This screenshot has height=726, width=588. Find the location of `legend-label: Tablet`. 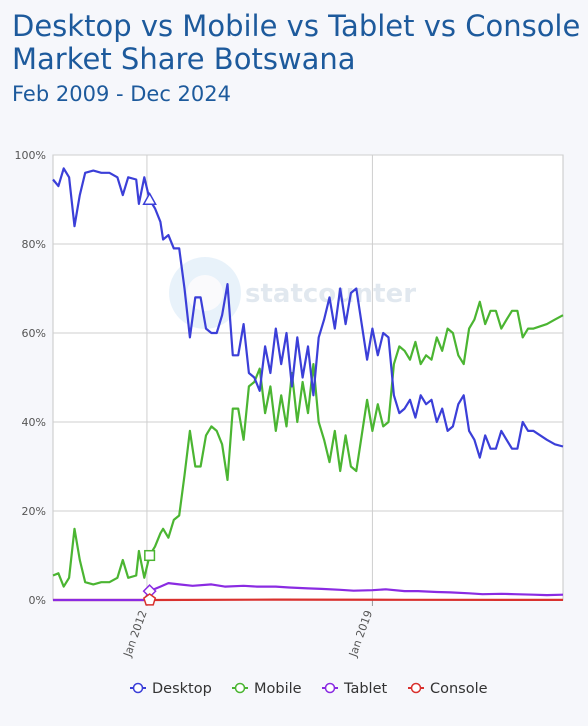

legend-label: Tablet is located at coordinates (365, 689).